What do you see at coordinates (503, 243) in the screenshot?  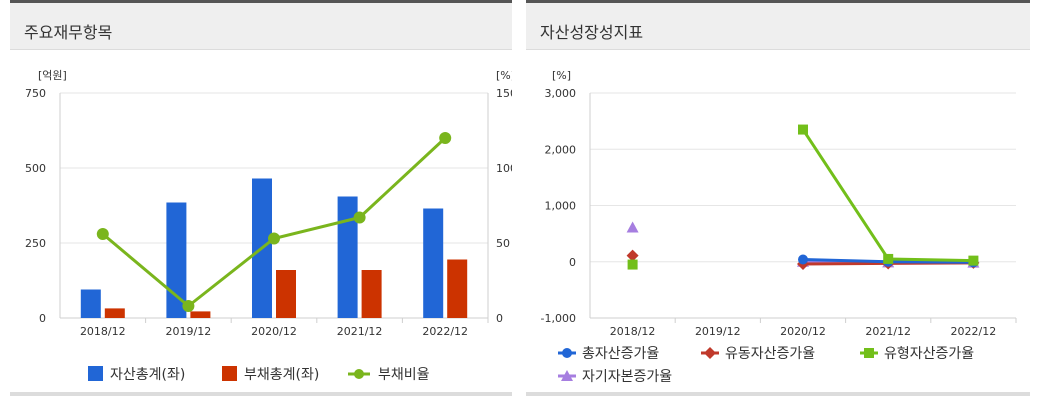 I see `right-tick-label: 50` at bounding box center [503, 243].